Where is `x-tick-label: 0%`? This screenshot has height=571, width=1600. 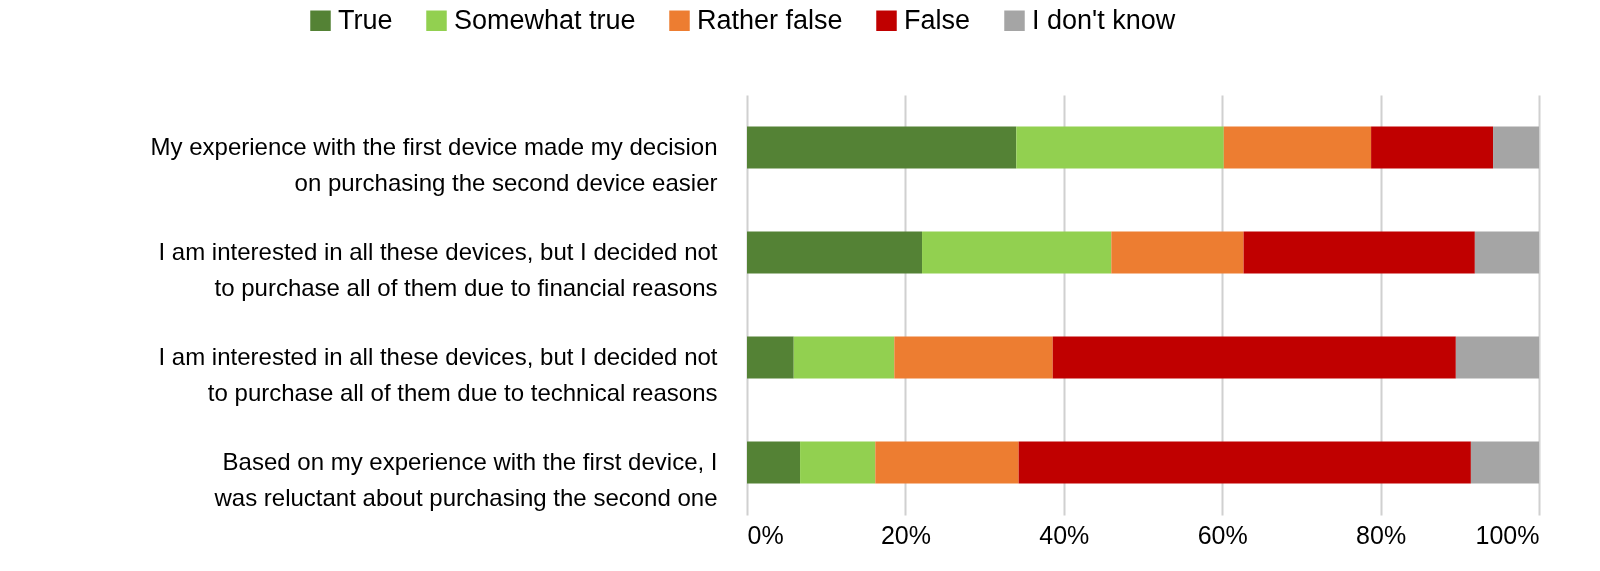
x-tick-label: 0% is located at coordinates (765, 534).